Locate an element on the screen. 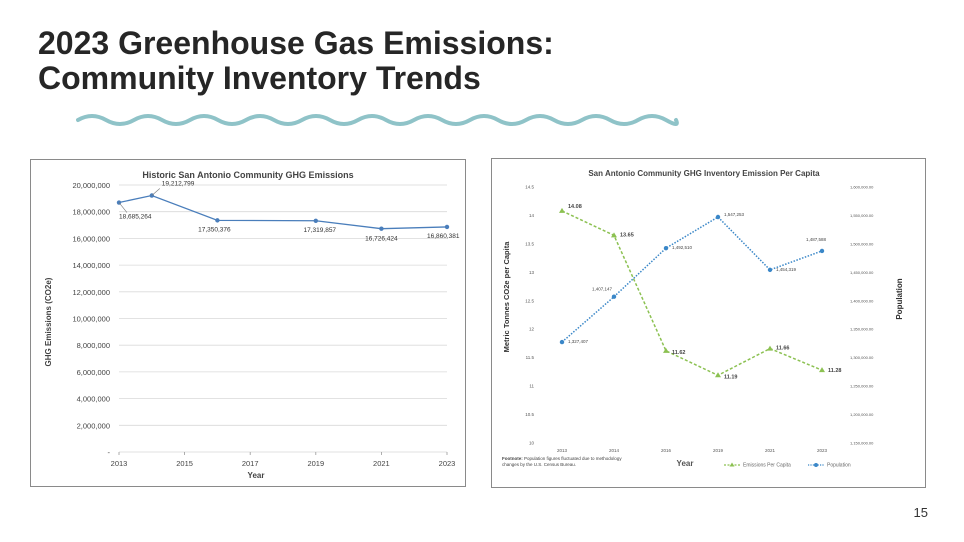 This screenshot has width=964, height=542. emissions-per-capita-label: 13.65 is located at coordinates (627, 235).